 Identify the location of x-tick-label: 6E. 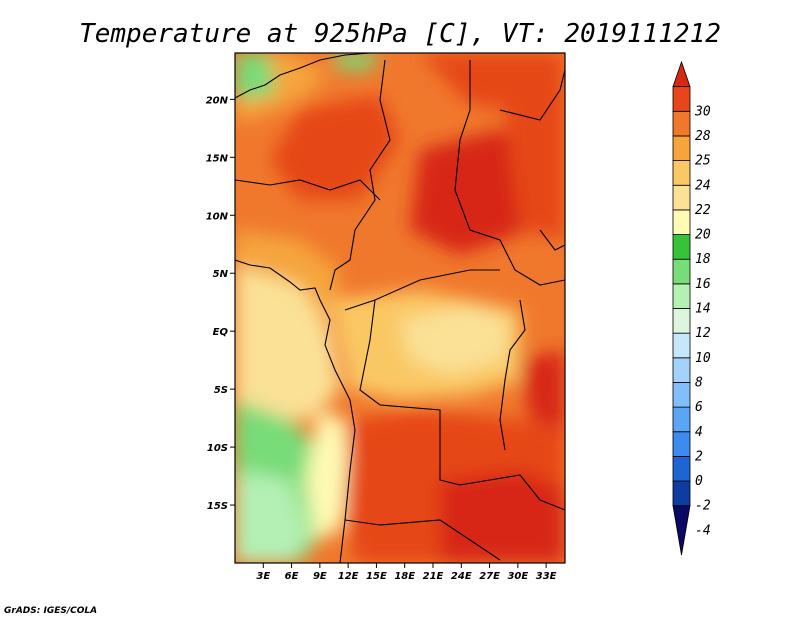
(292, 576).